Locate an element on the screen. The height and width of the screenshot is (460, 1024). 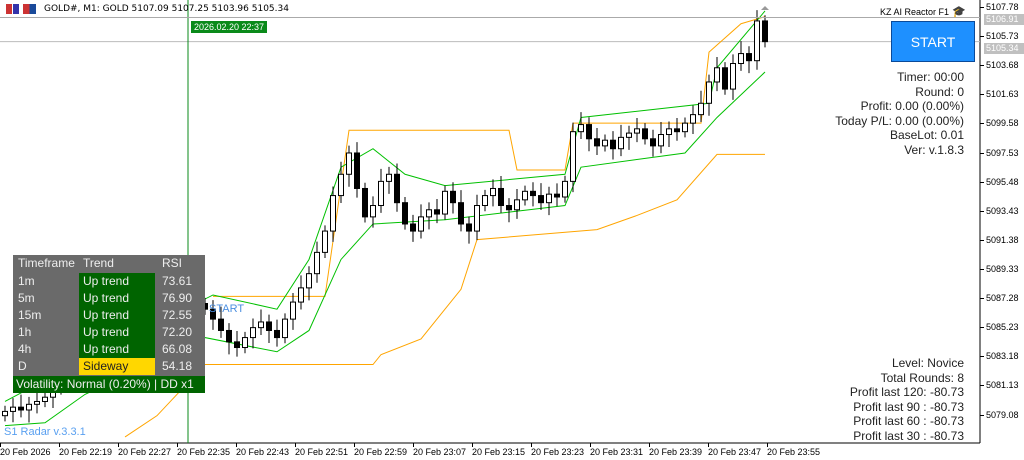
radar-row-5m: 5m Up trend 76.90 is located at coordinates (105, 298).